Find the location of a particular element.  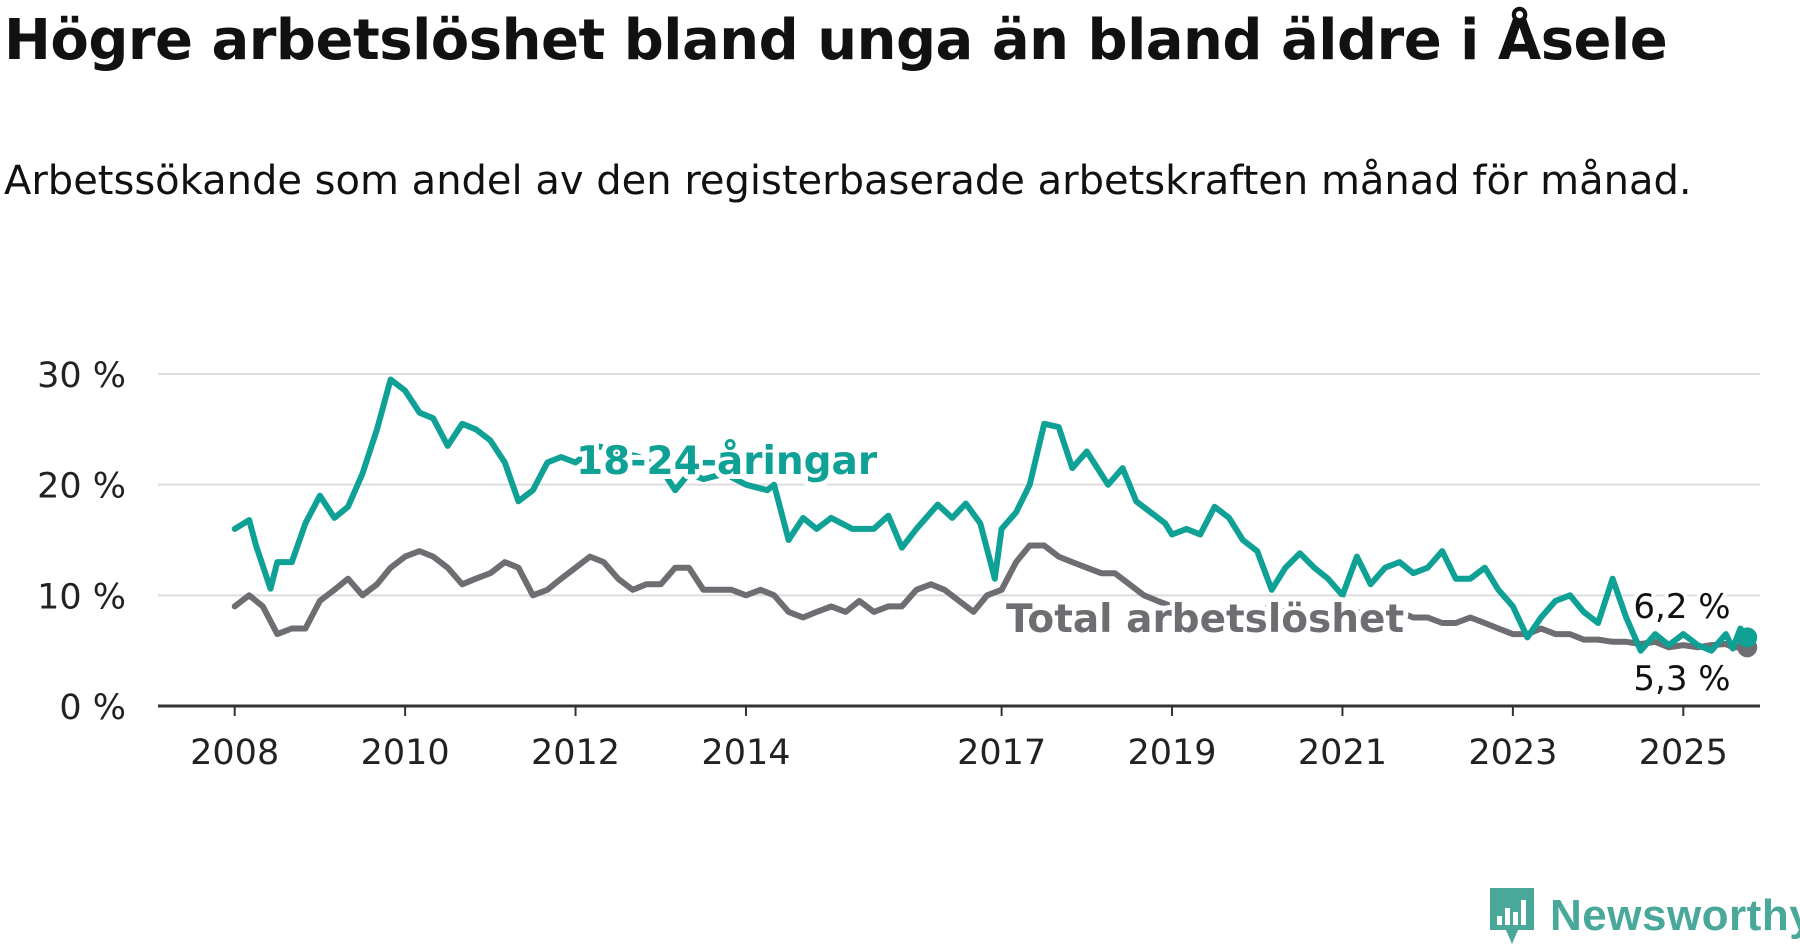

y-tick-label: 20 % is located at coordinates (81, 487).